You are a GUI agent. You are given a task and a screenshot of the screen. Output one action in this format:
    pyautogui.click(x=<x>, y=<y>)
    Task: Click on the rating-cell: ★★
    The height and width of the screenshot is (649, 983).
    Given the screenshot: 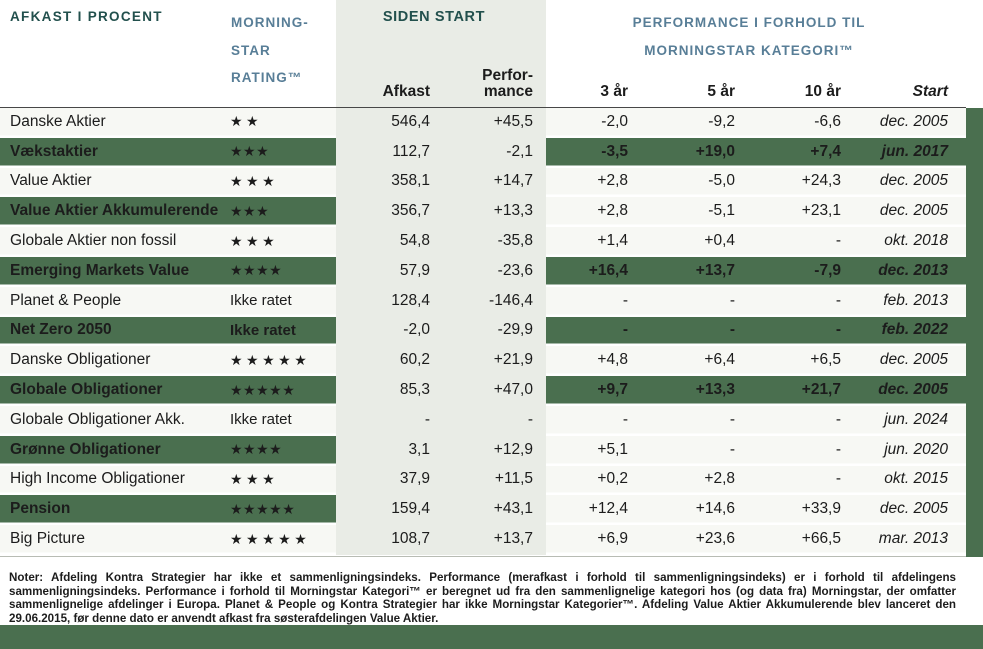 What is the action you would take?
    pyautogui.click(x=283, y=123)
    